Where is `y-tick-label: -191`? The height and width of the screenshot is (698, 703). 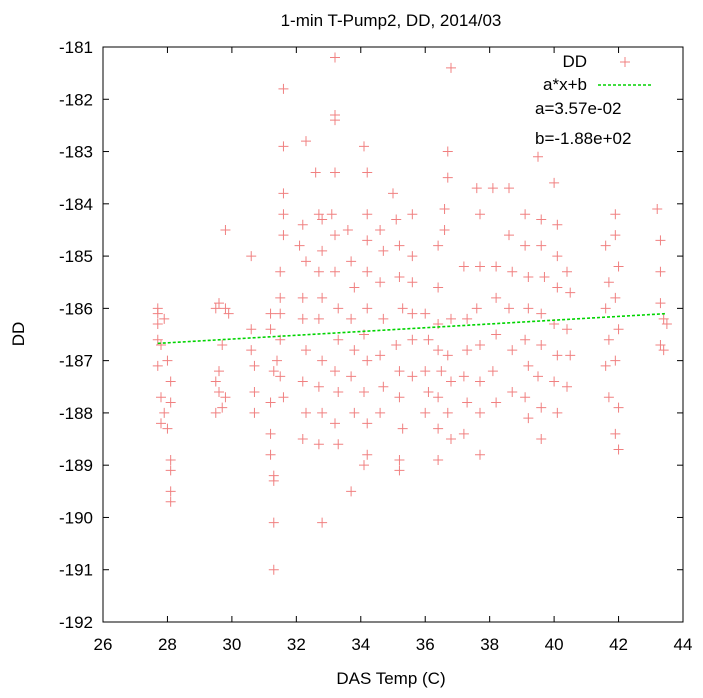 y-tick-label: -191 is located at coordinates (76, 570).